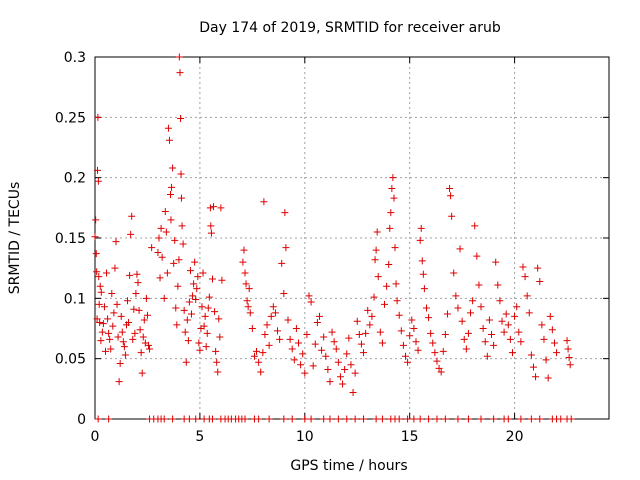  I want to click on y-tick-label: 0.15, so click(70, 239).